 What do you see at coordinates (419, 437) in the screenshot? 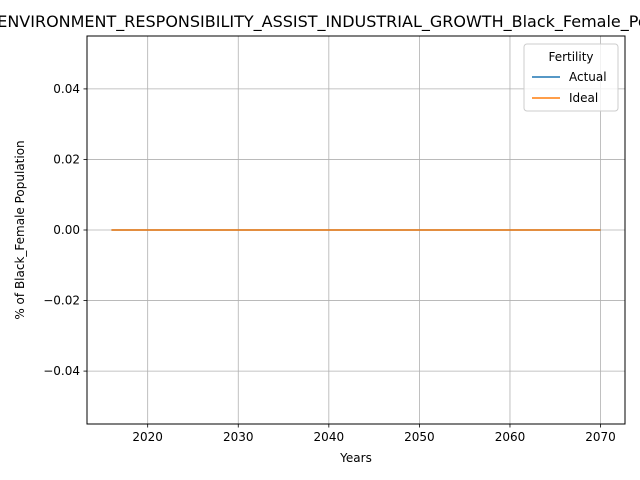
I see `x-tick-label: 2050` at bounding box center [419, 437].